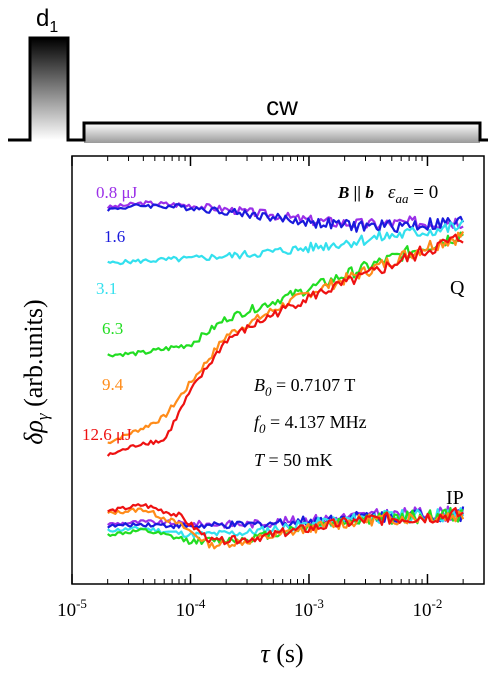  Describe the element at coordinates (112, 328) in the screenshot. I see `label-series-3: 6.3` at that location.